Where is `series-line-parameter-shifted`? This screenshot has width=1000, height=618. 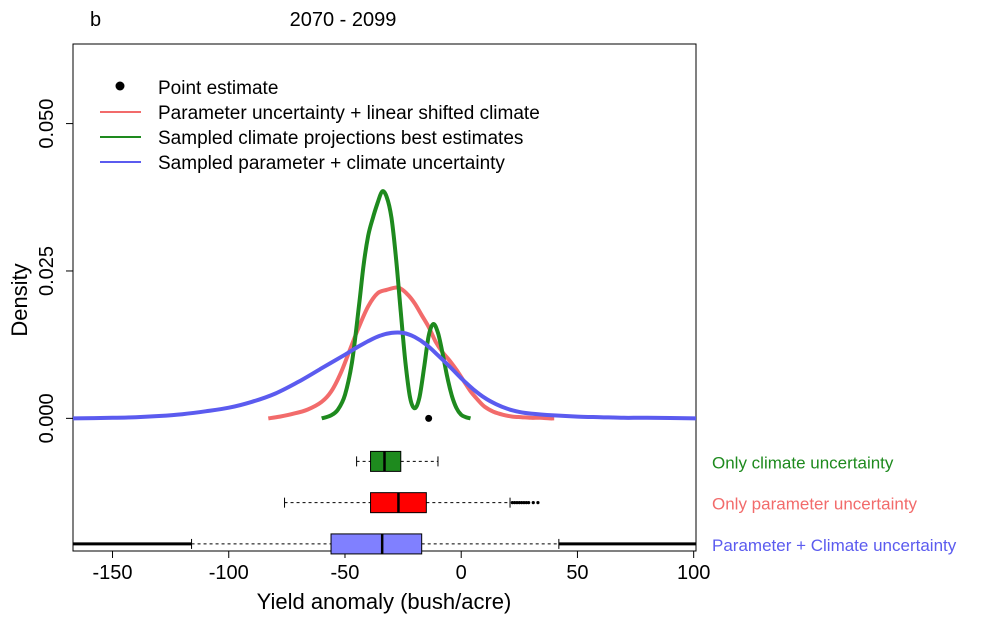 series-line-parameter-shifted is located at coordinates (411, 353).